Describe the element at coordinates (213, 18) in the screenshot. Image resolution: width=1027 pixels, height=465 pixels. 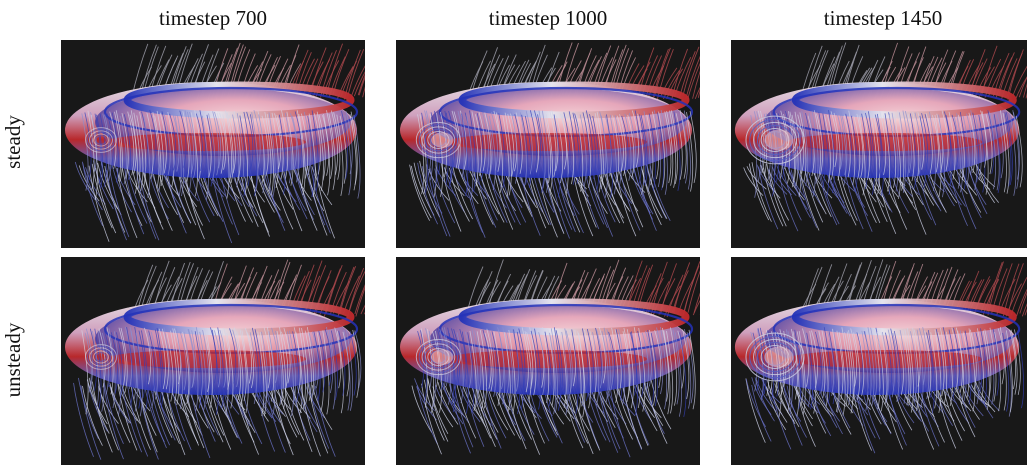
I see `column-header-timestep-700: timestep 700` at that location.